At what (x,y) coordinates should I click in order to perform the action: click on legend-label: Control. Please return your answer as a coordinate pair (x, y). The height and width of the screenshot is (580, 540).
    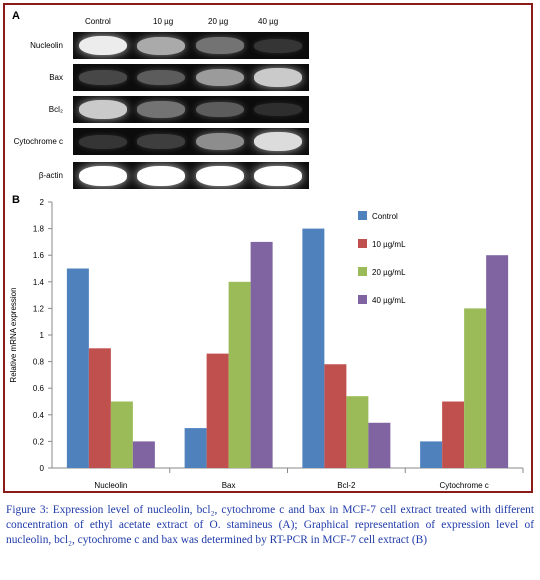
    Looking at the image, I should click on (385, 216).